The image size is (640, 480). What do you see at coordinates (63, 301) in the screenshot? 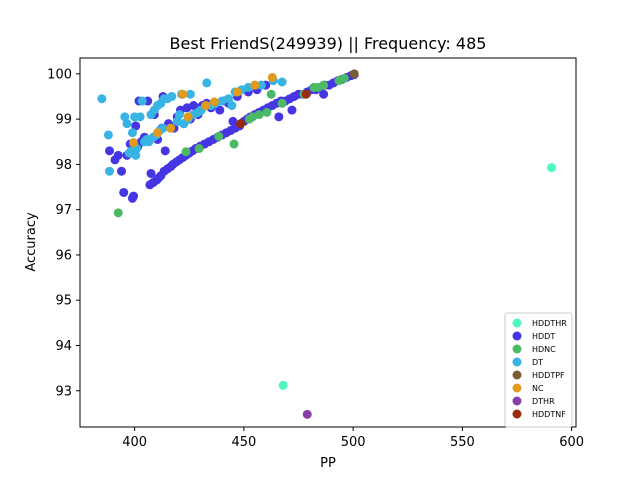
I see `y-tick-label: 95` at bounding box center [63, 301].